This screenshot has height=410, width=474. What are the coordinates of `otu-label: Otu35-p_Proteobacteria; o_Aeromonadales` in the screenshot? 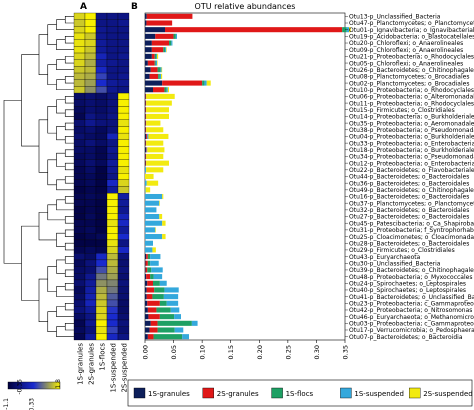 It's located at (411, 123).